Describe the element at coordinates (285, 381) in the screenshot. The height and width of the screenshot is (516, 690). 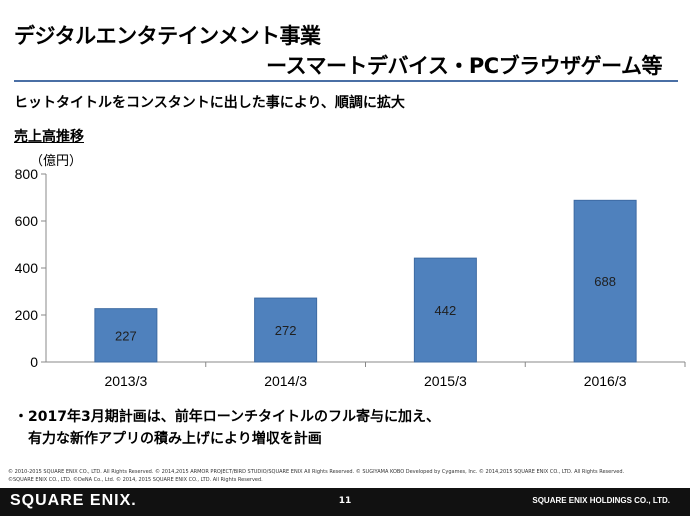
I see `x-category-label: 2014/3` at that location.